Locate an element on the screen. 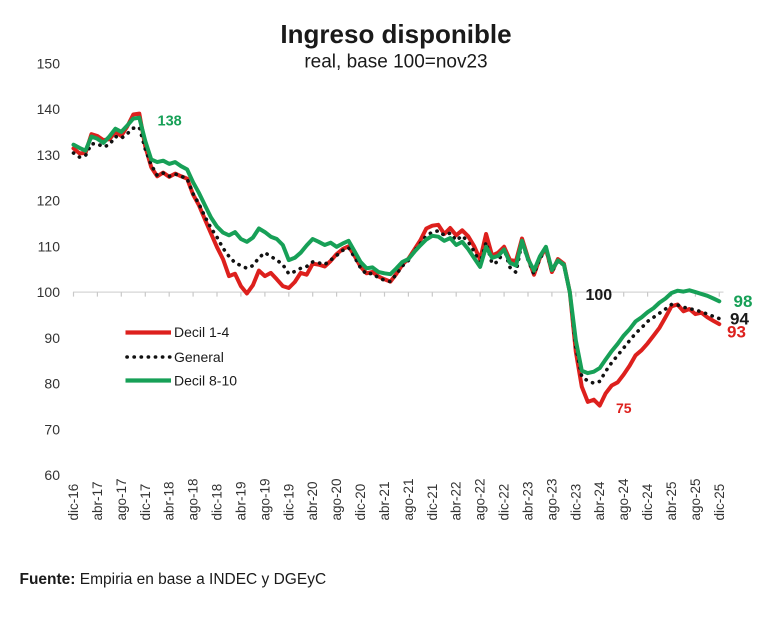  svg-text: dic-23 is located at coordinates (575, 502).